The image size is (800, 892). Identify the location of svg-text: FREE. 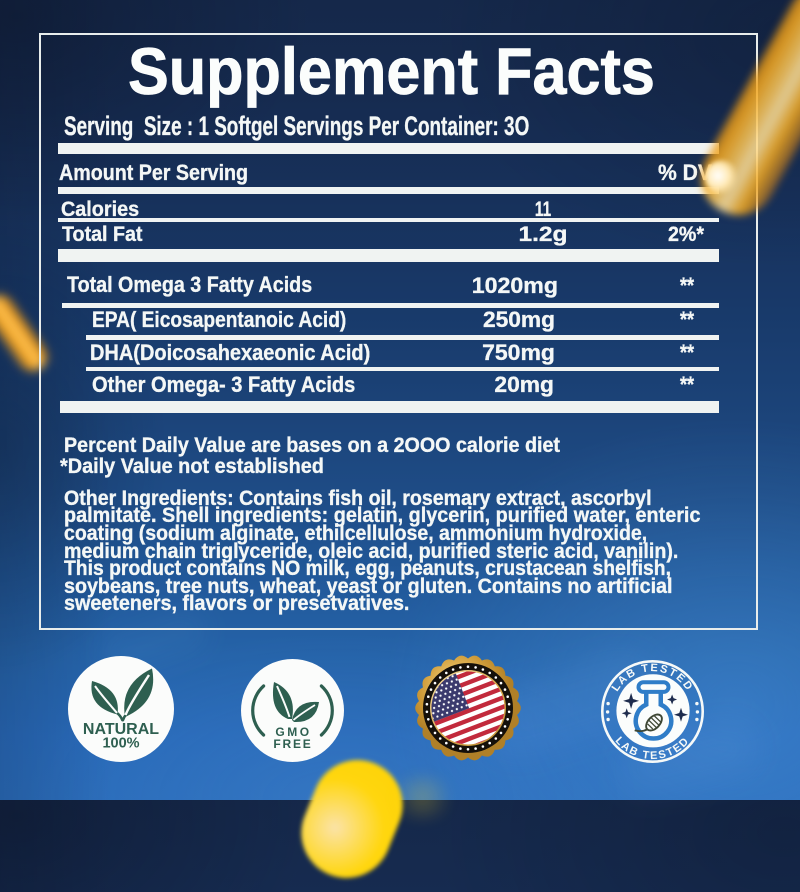
(292, 744).